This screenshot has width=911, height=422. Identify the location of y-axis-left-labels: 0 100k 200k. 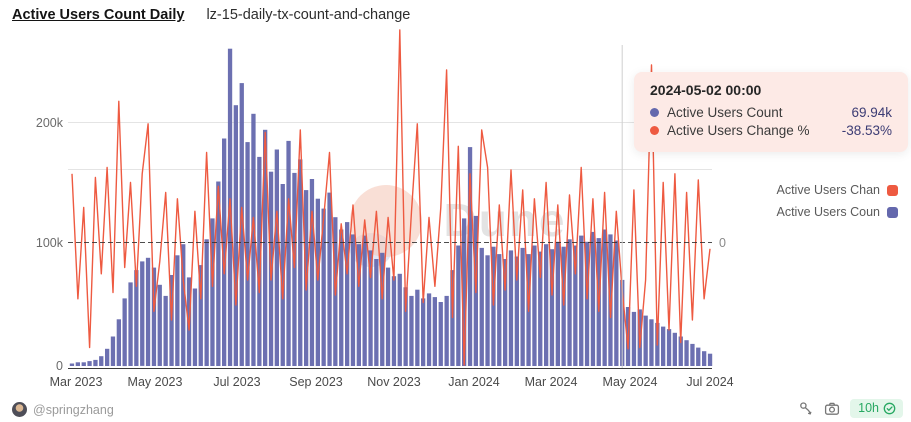
(50, 244).